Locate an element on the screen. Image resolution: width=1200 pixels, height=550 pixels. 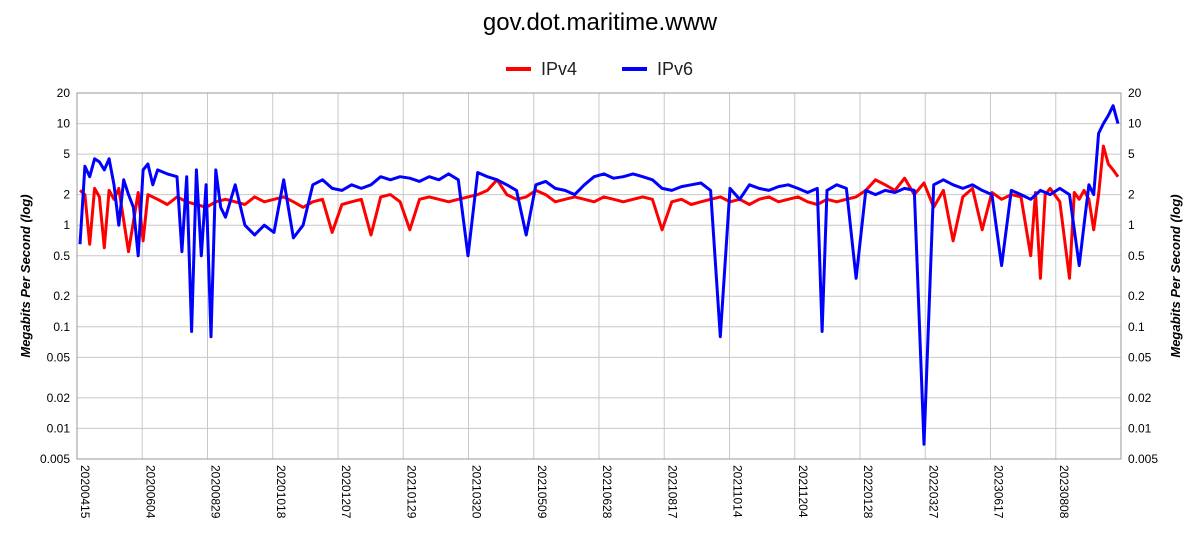
y-tick-label-left: 0.5 is located at coordinates (61, 256).